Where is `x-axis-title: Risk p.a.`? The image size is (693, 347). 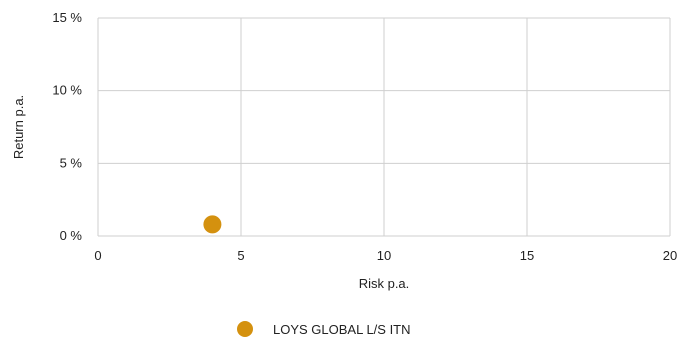 x-axis-title: Risk p.a. is located at coordinates (384, 283).